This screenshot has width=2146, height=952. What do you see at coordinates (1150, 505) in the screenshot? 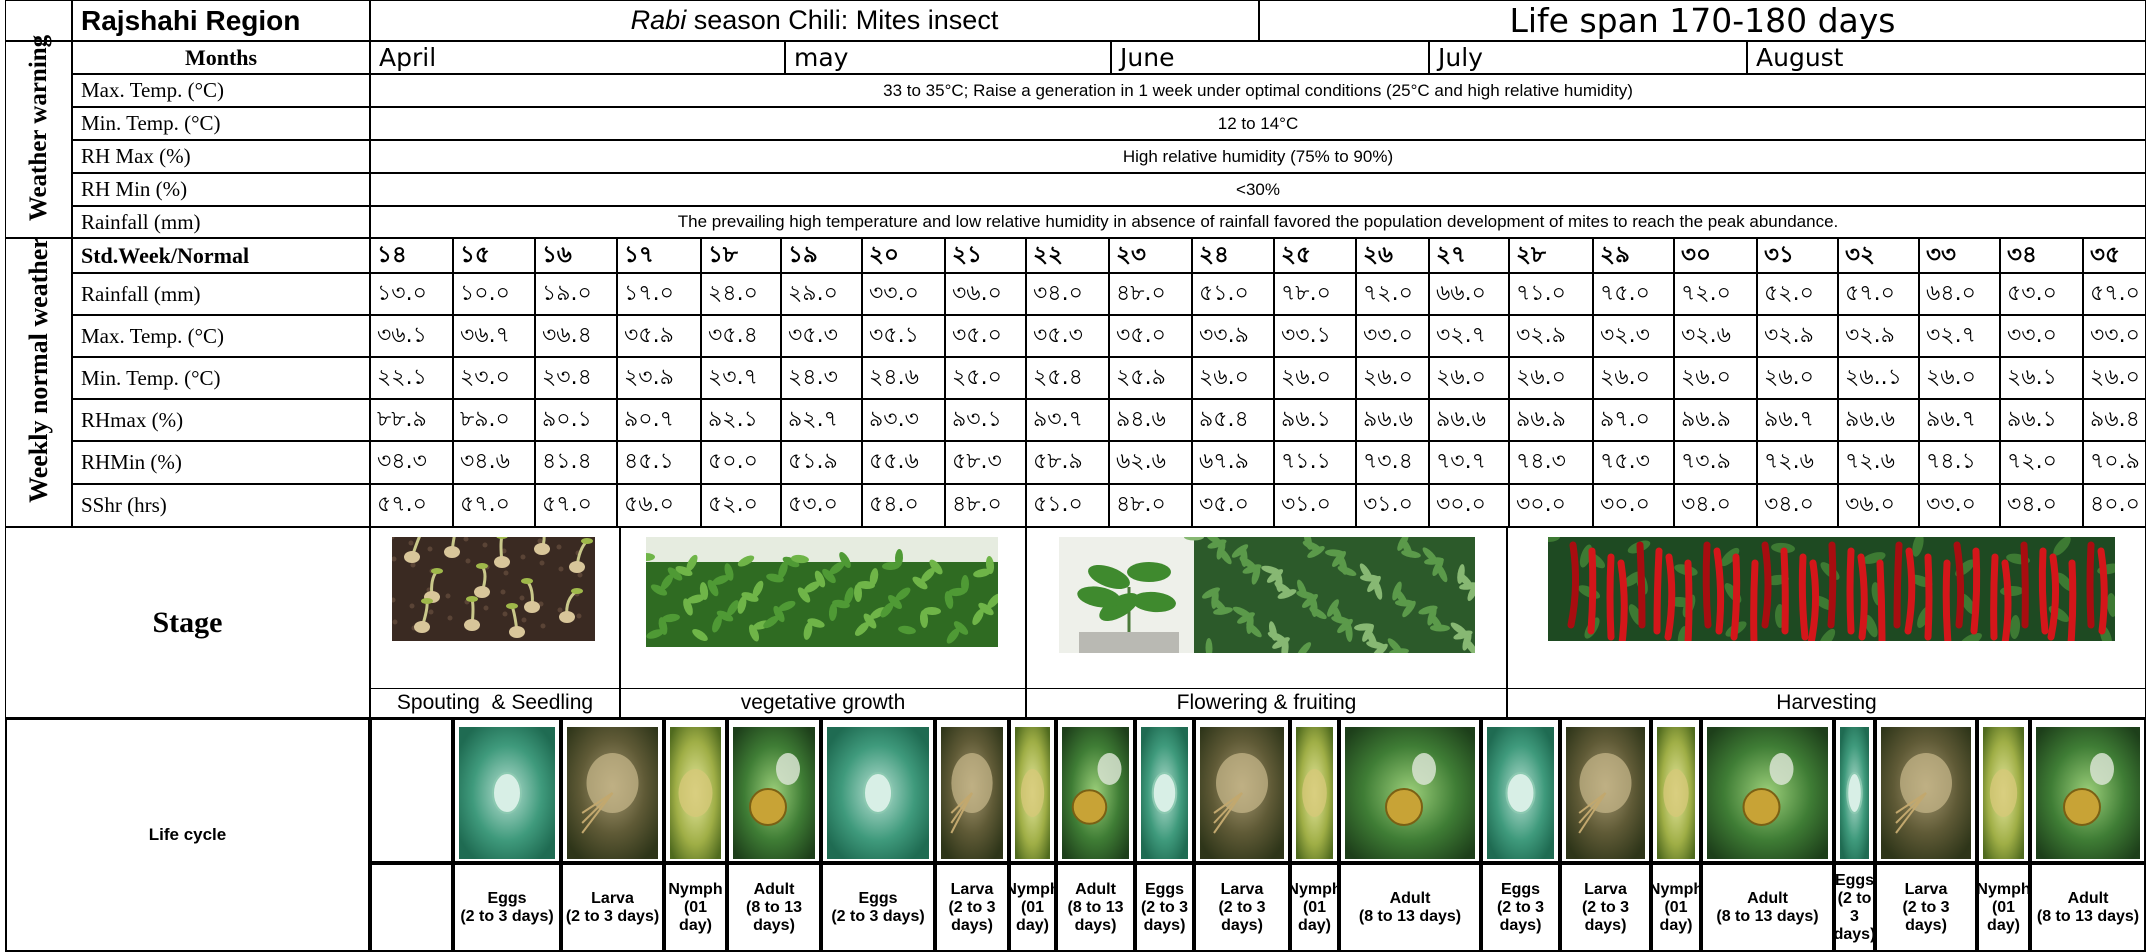
I see `weekly-value: ৪৮.০` at bounding box center [1150, 505].